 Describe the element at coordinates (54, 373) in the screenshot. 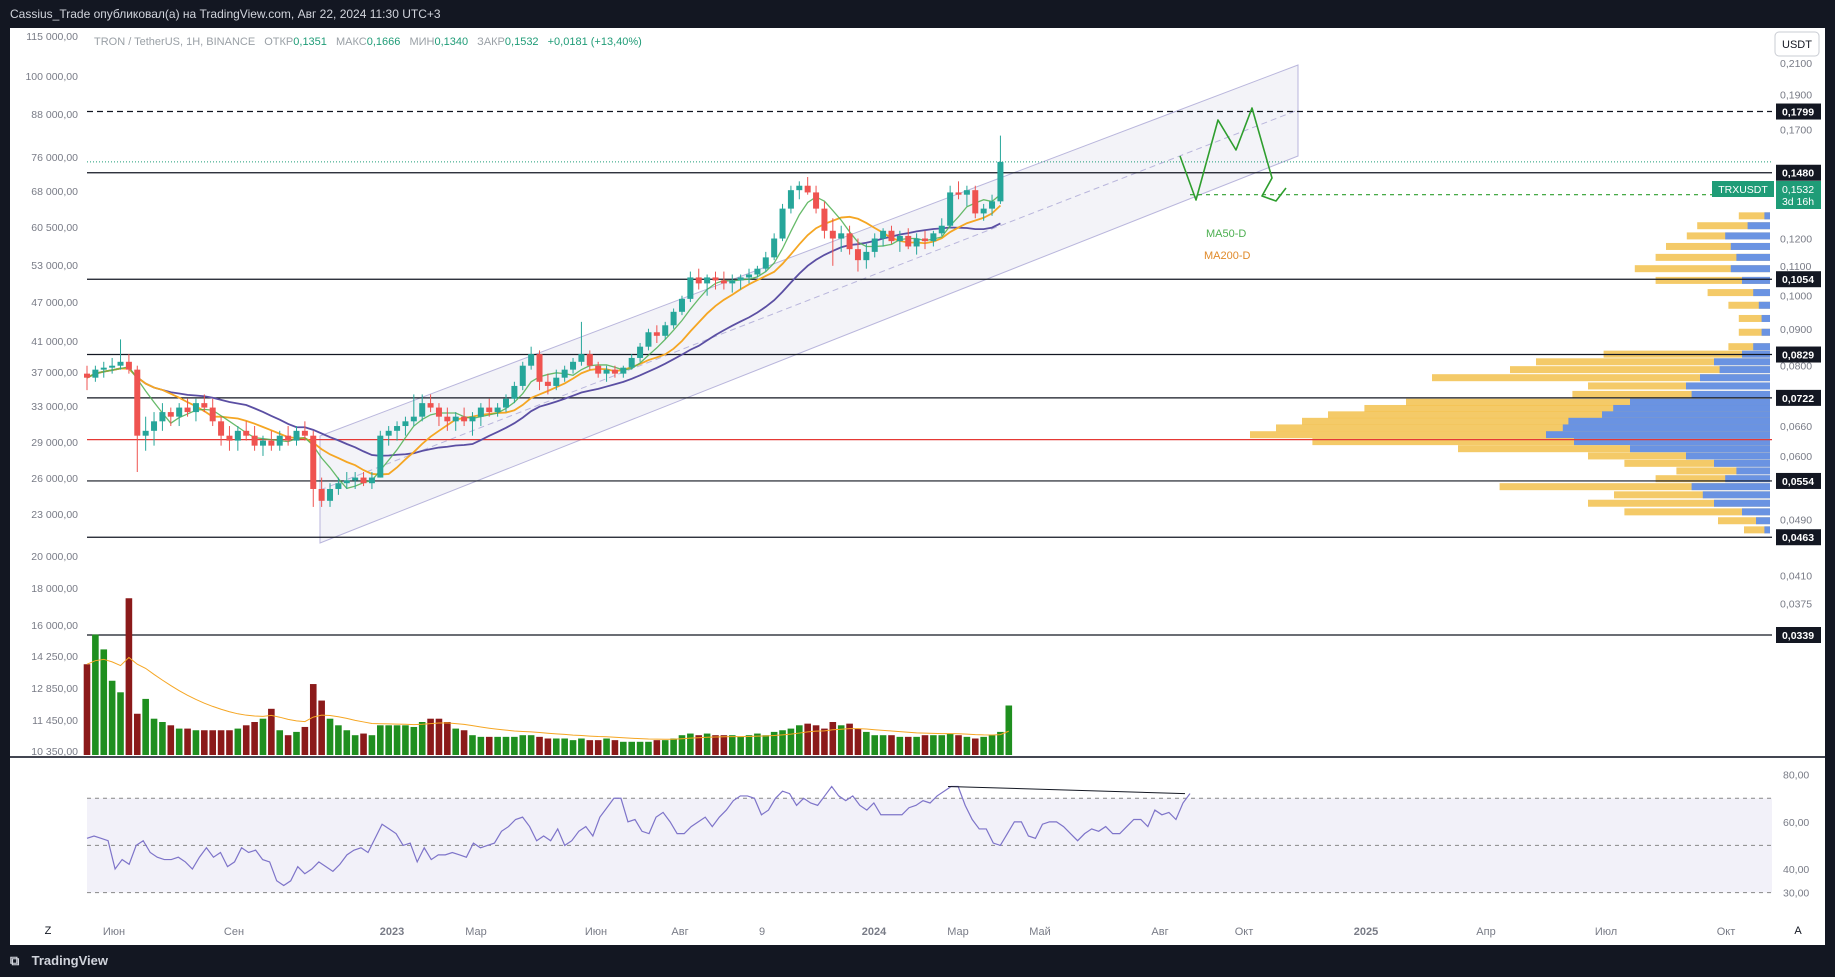

I see `left-tick-label: 37 000,00` at that location.